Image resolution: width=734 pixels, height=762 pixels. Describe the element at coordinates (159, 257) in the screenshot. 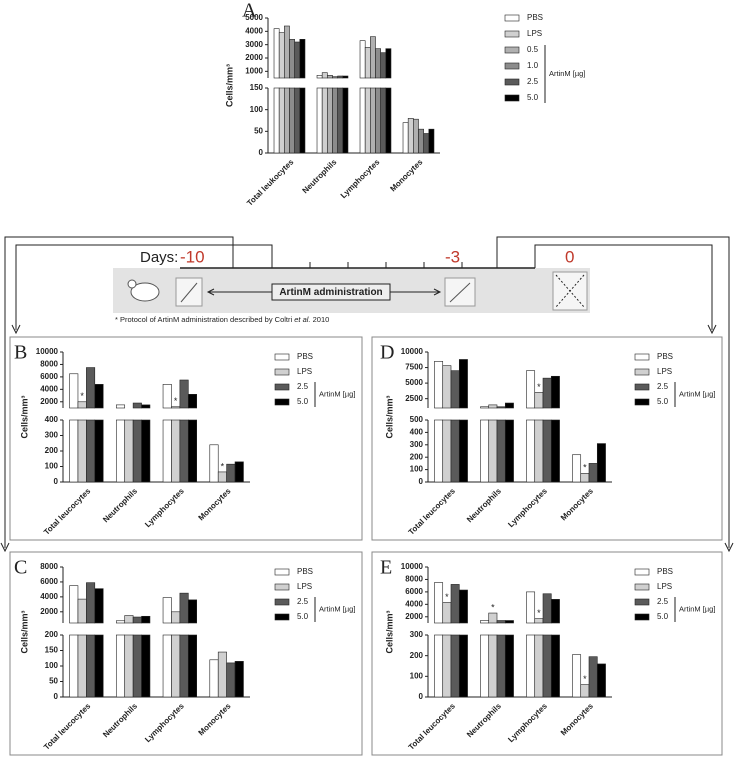

I see `days-label: Days:` at that location.